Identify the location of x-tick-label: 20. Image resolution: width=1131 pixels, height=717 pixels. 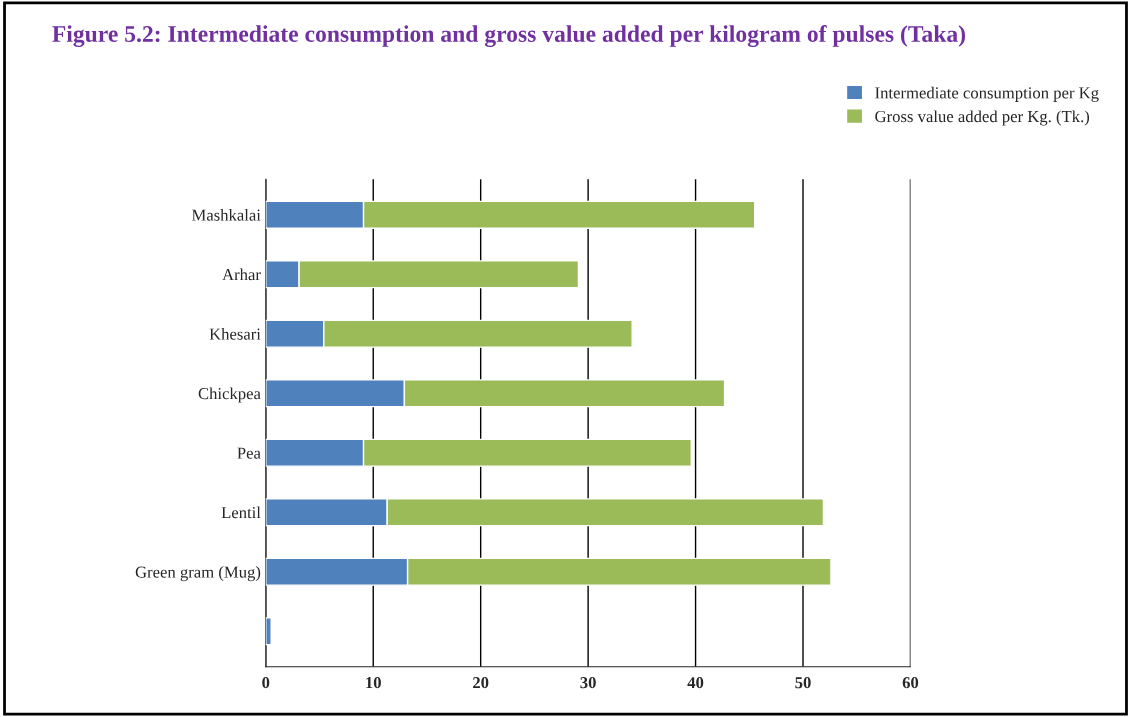
(481, 683).